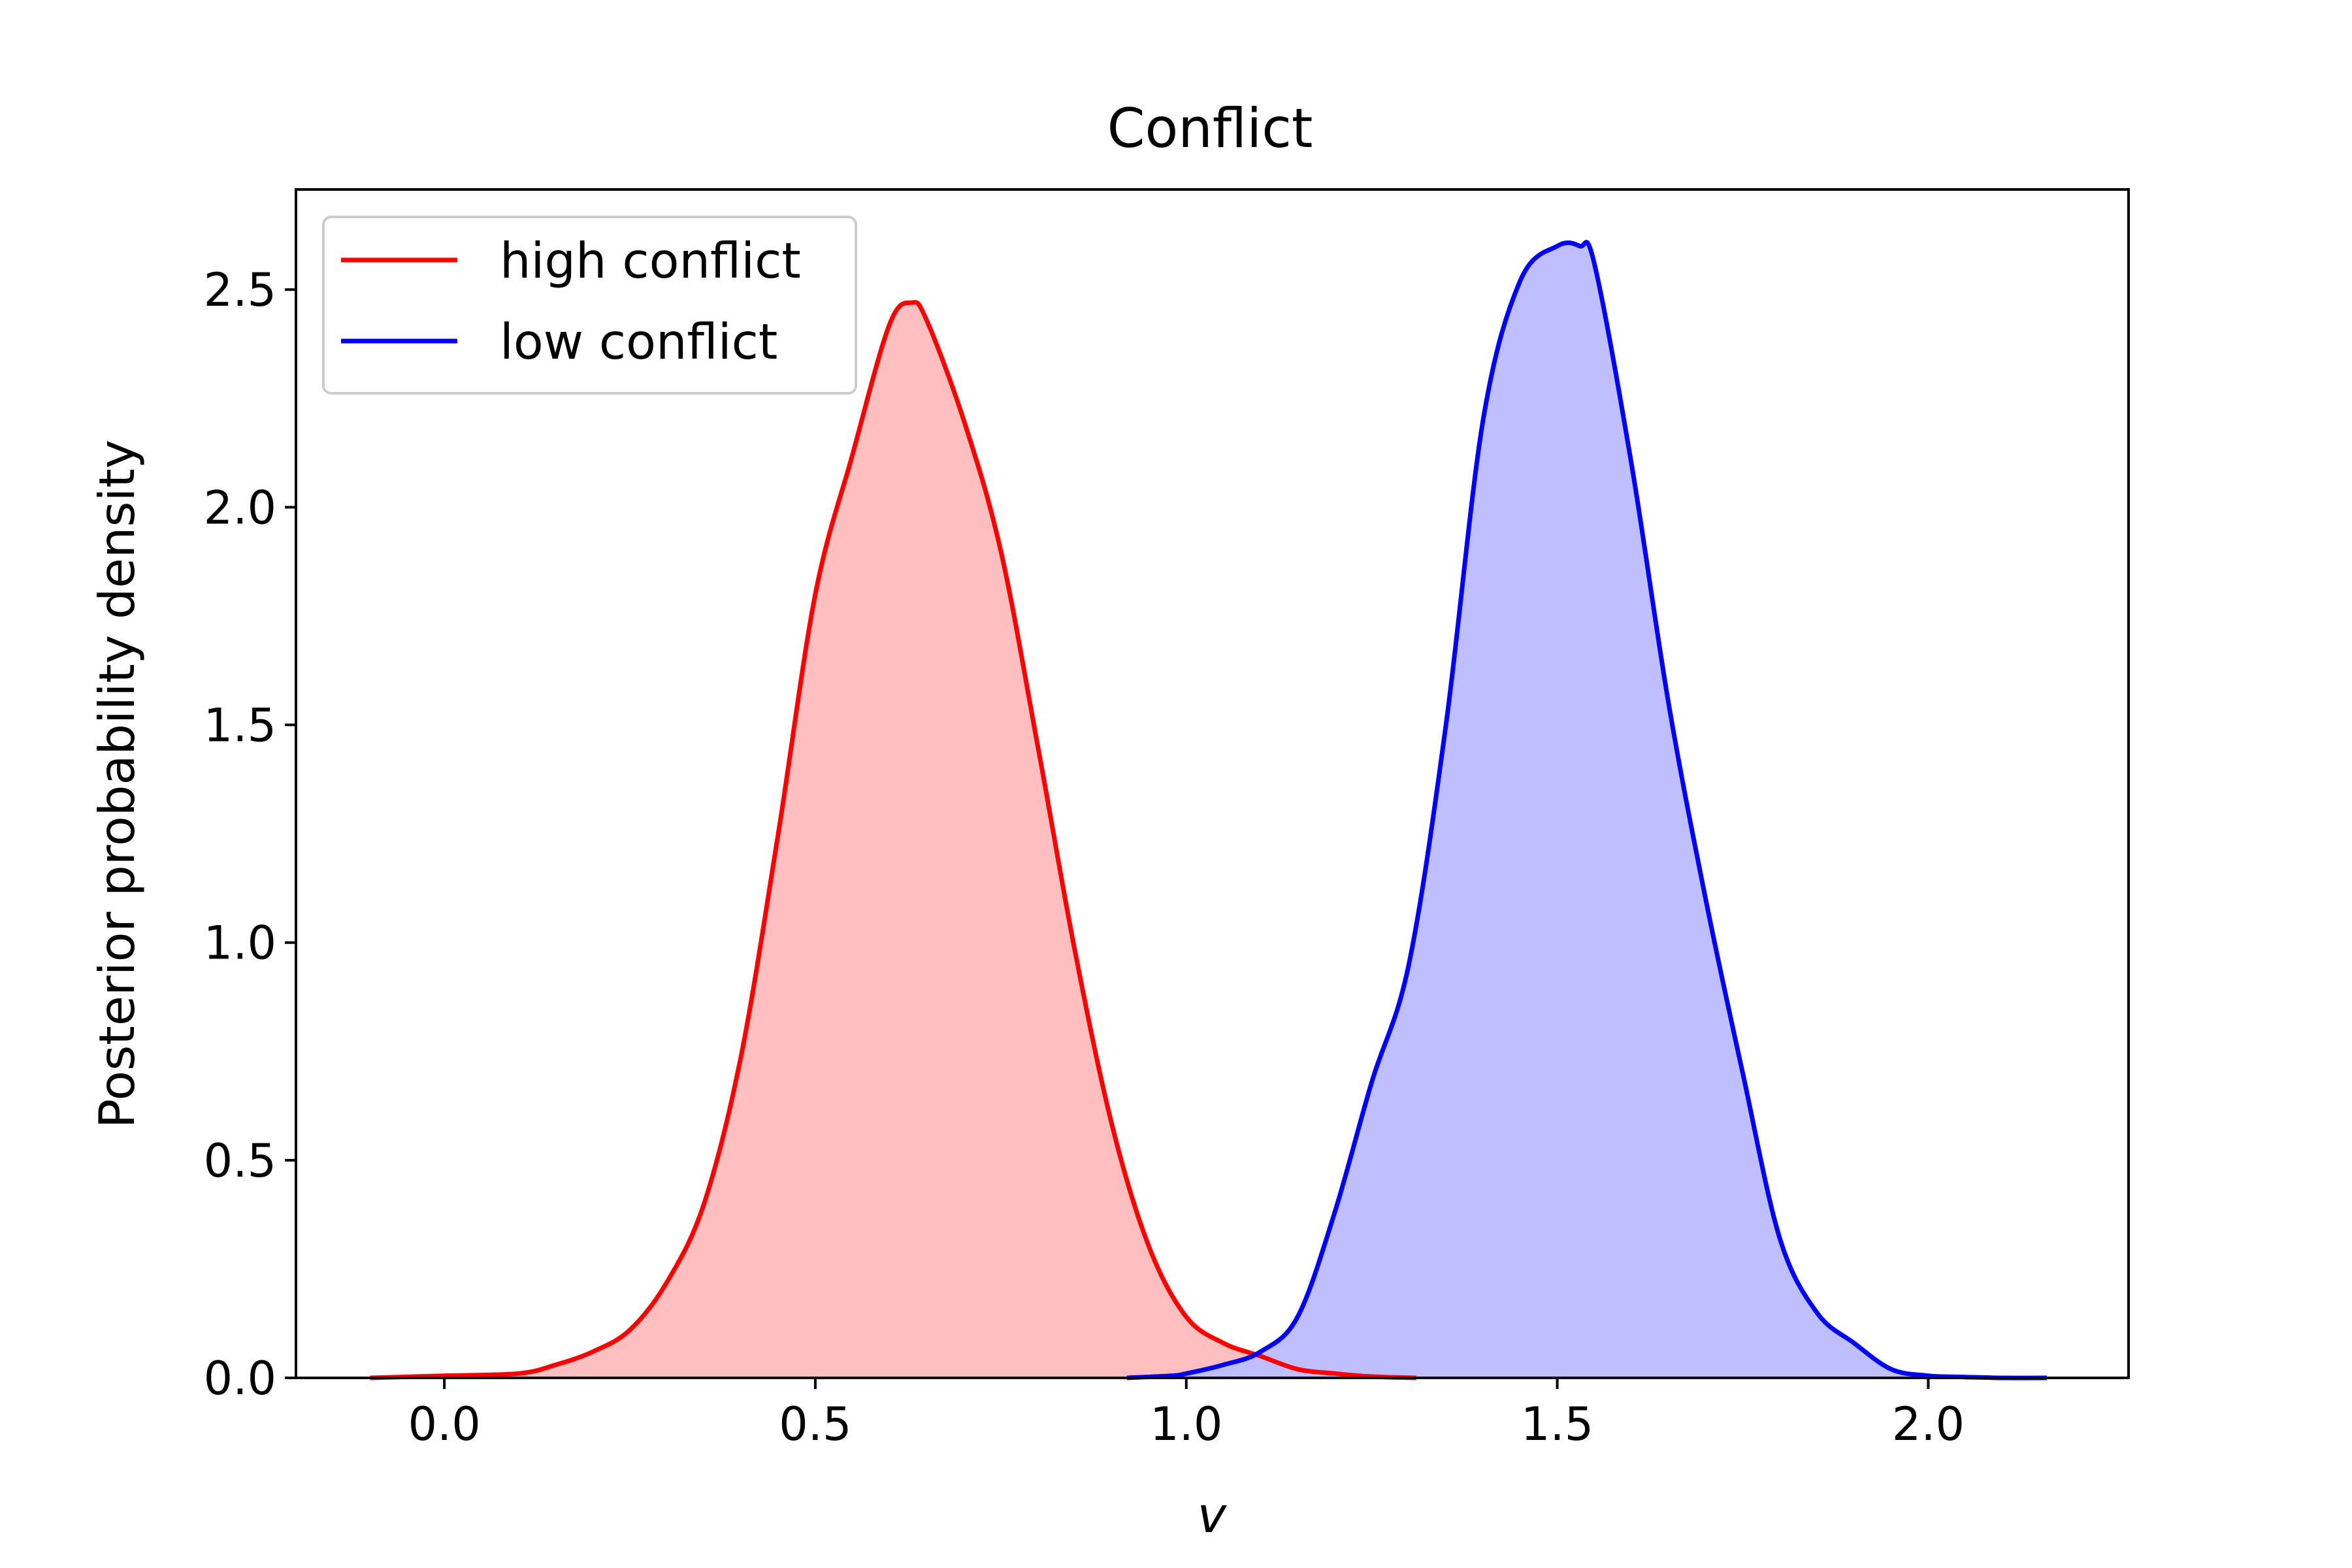 The height and width of the screenshot is (1568, 2352). I want to click on x-tick-label: 1.5, so click(1557, 1424).